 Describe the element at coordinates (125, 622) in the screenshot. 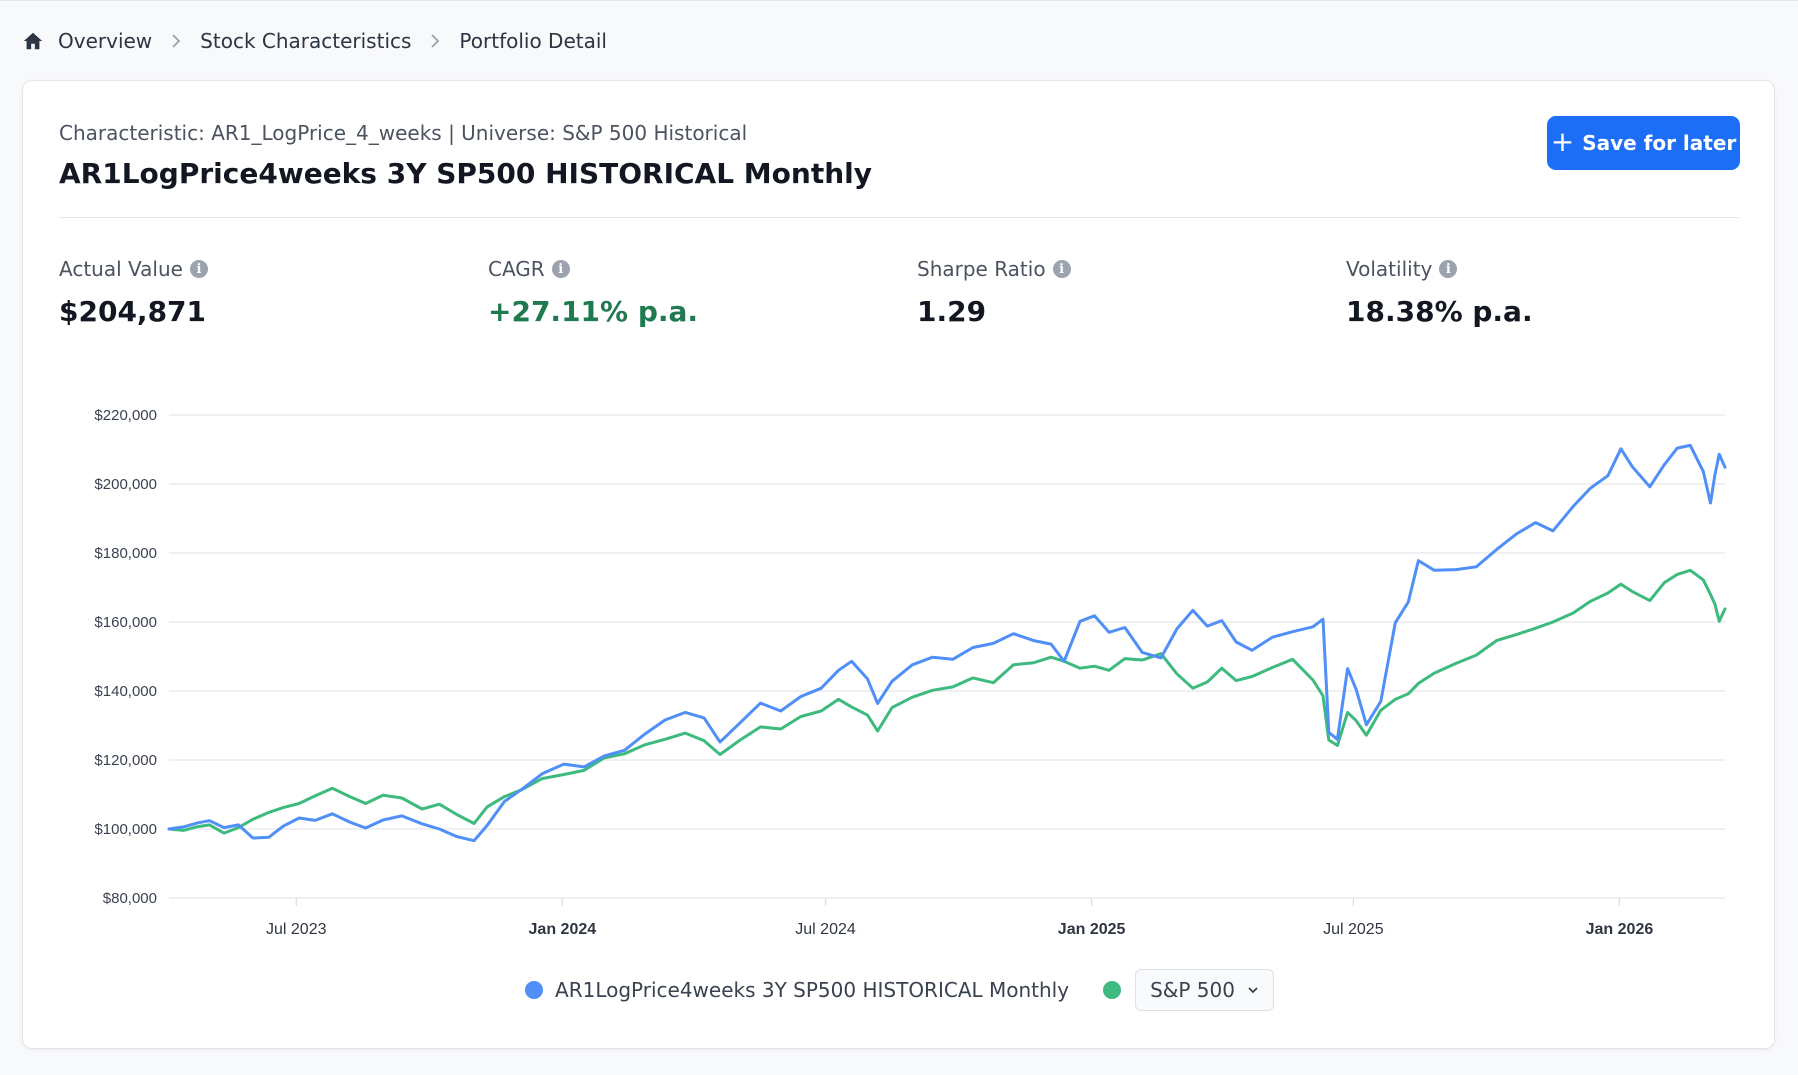

I see `y-tick-label: $160,000` at that location.